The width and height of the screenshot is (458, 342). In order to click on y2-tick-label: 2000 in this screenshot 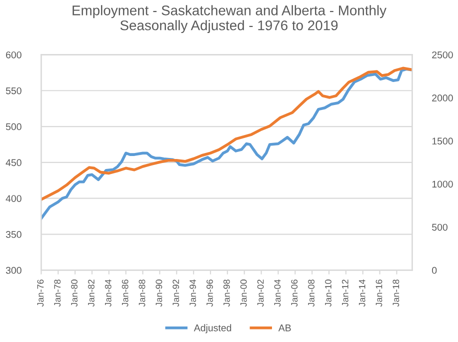, I will do `click(442, 98)`.